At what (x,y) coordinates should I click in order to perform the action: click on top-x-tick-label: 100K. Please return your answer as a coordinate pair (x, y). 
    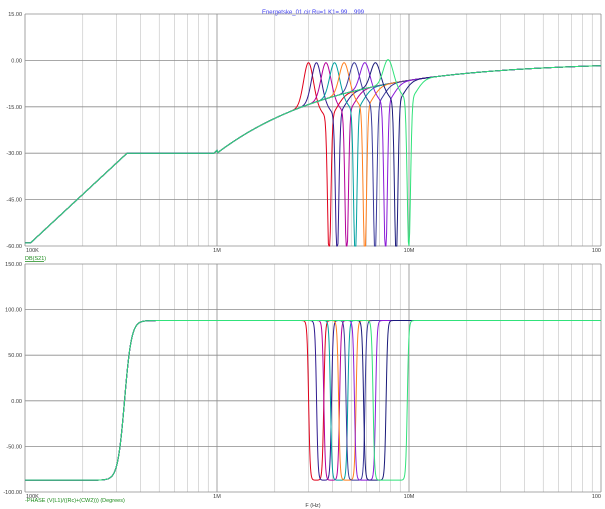
    Looking at the image, I should click on (32, 251).